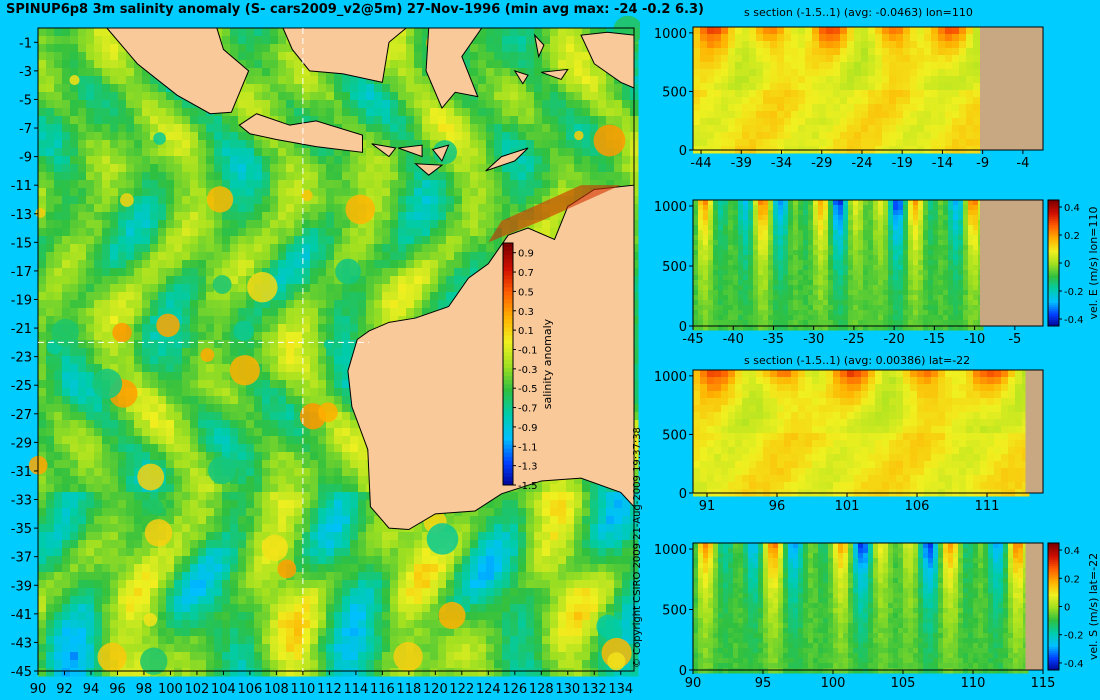  Describe the element at coordinates (528, 409) in the screenshot. I see `map-colorbar-tick-8: -0.7` at that location.